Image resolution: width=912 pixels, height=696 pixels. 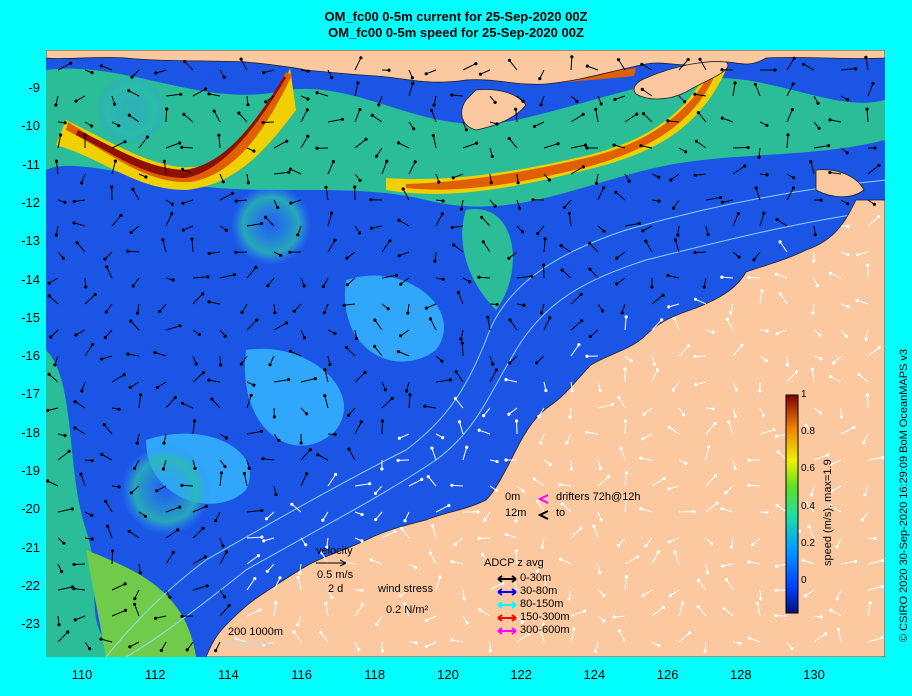 What do you see at coordinates (740, 674) in the screenshot?
I see `longitude-tick: 128` at bounding box center [740, 674].